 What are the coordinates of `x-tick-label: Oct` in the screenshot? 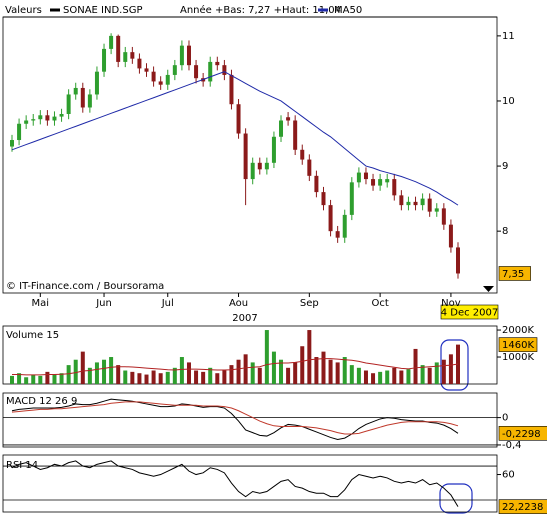 It's located at (379, 303).